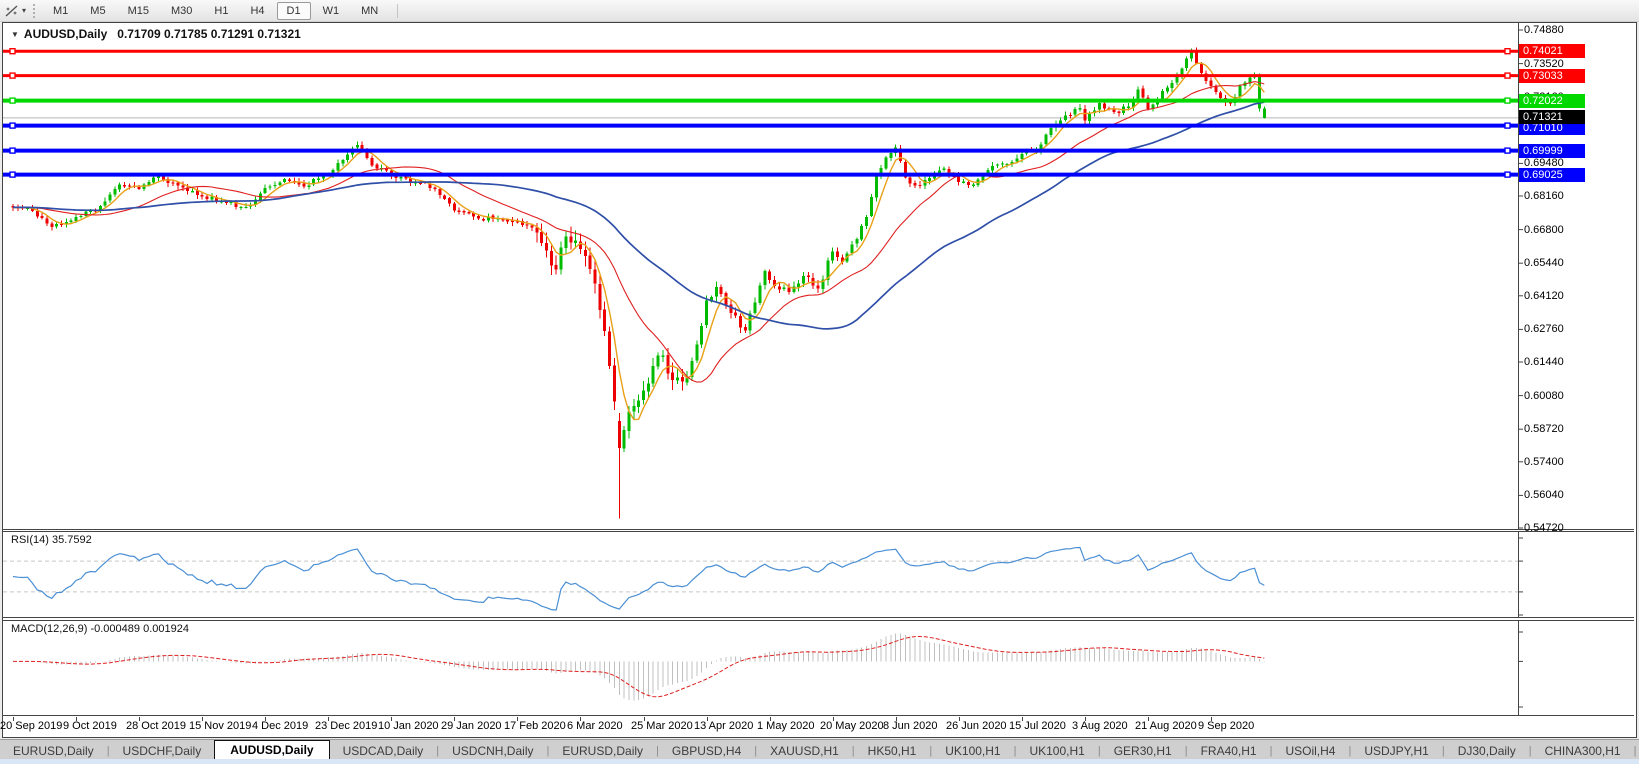 The width and height of the screenshot is (1639, 764). What do you see at coordinates (1544, 429) in the screenshot?
I see `price-tick-label: 0.58720` at bounding box center [1544, 429].